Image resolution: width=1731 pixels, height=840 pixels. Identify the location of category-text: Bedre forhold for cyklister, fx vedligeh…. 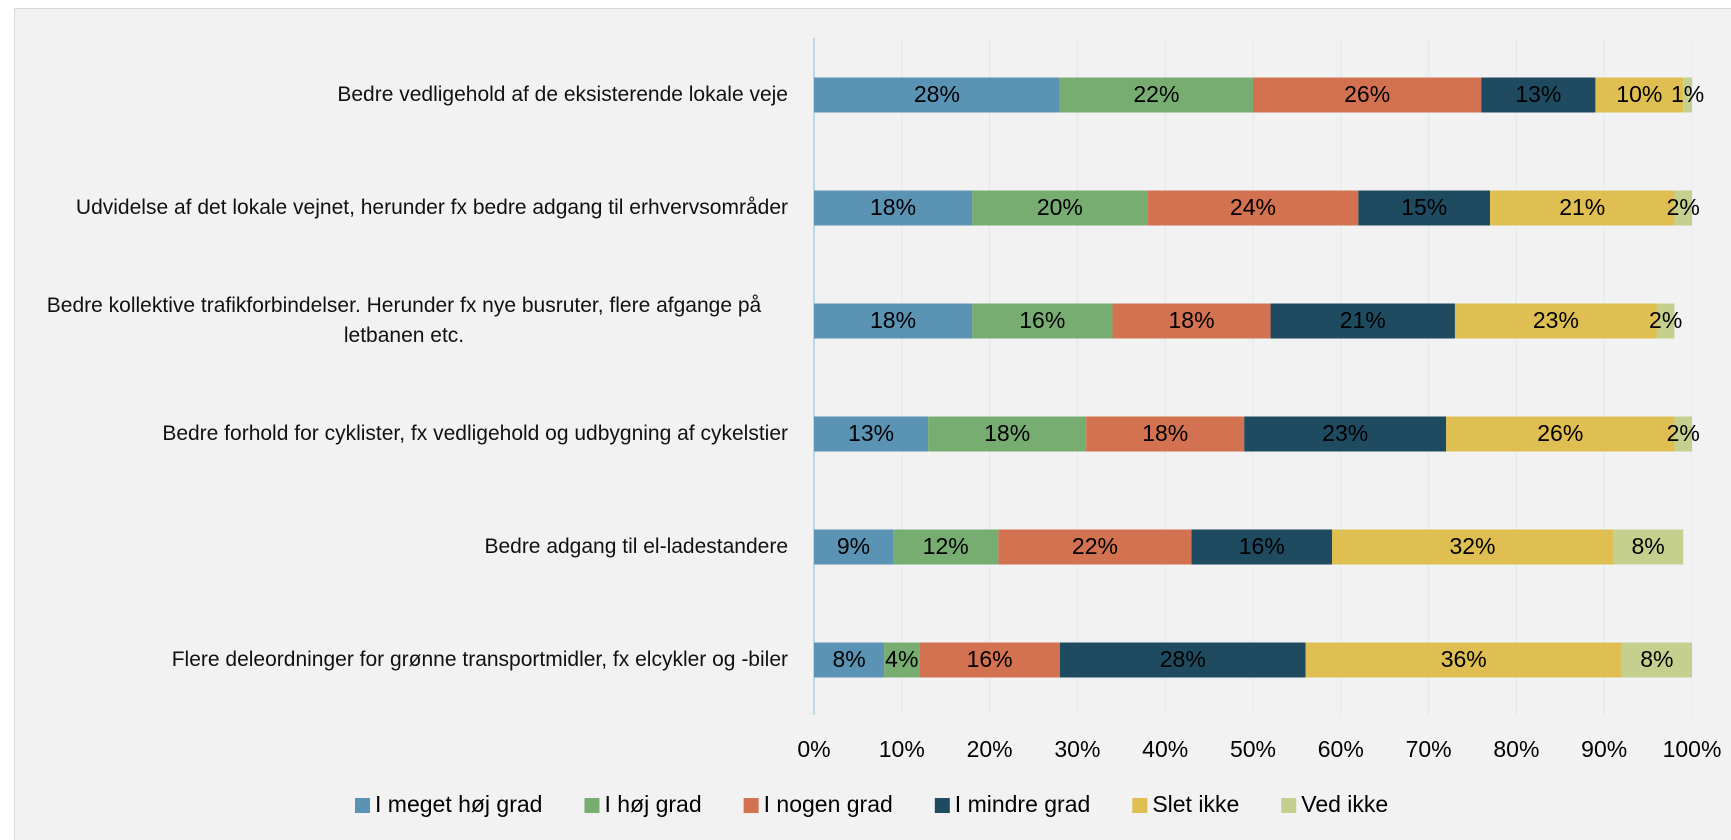
(475, 433).